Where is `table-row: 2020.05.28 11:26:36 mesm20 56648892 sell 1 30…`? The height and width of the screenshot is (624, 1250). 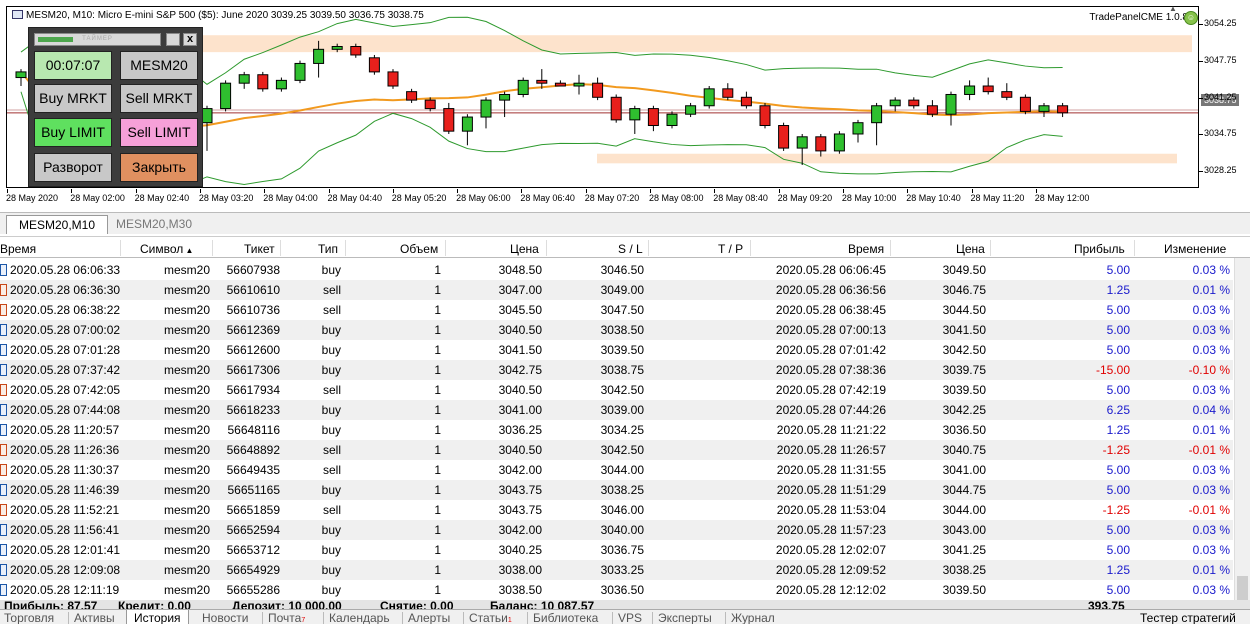 table-row: 2020.05.28 11:26:36 mesm20 56648892 sell 1 30… is located at coordinates (616, 450).